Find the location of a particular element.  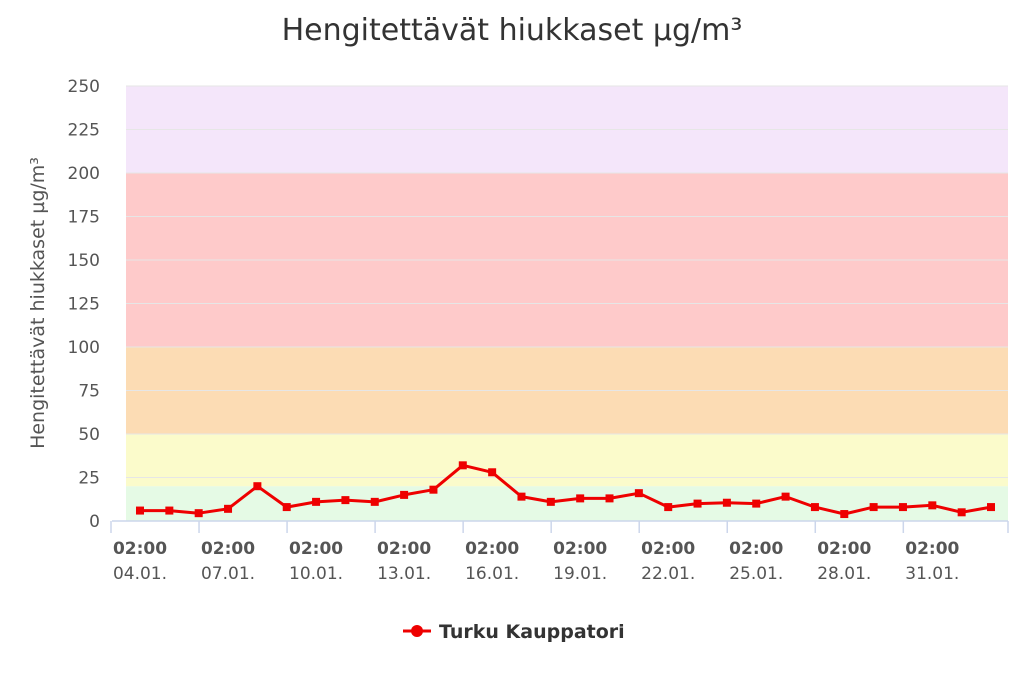

y-tick-label: 125 is located at coordinates (84, 305).